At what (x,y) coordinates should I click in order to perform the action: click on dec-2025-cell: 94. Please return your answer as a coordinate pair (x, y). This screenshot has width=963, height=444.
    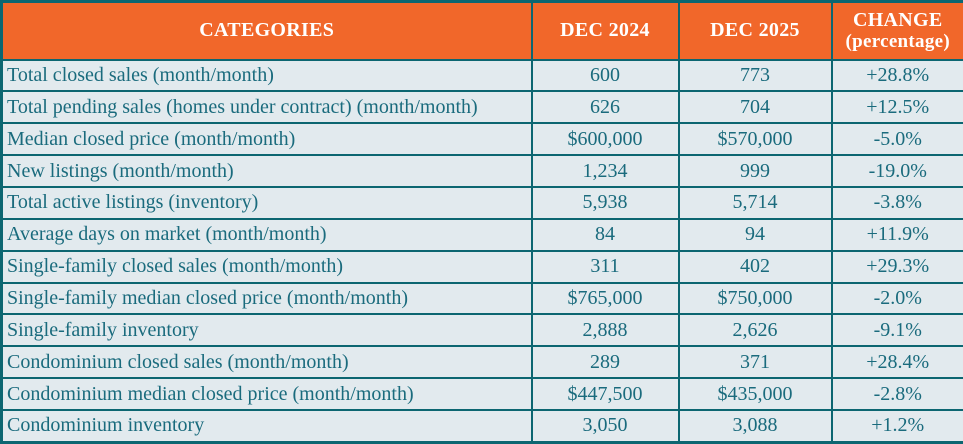
    Looking at the image, I should click on (755, 234).